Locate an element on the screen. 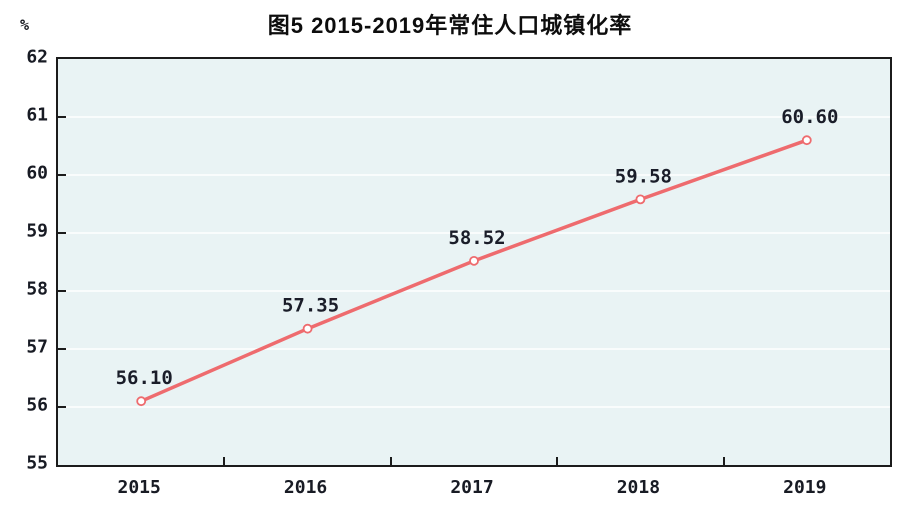 This screenshot has width=900, height=516. data-point-label: 60.60 is located at coordinates (809, 117).